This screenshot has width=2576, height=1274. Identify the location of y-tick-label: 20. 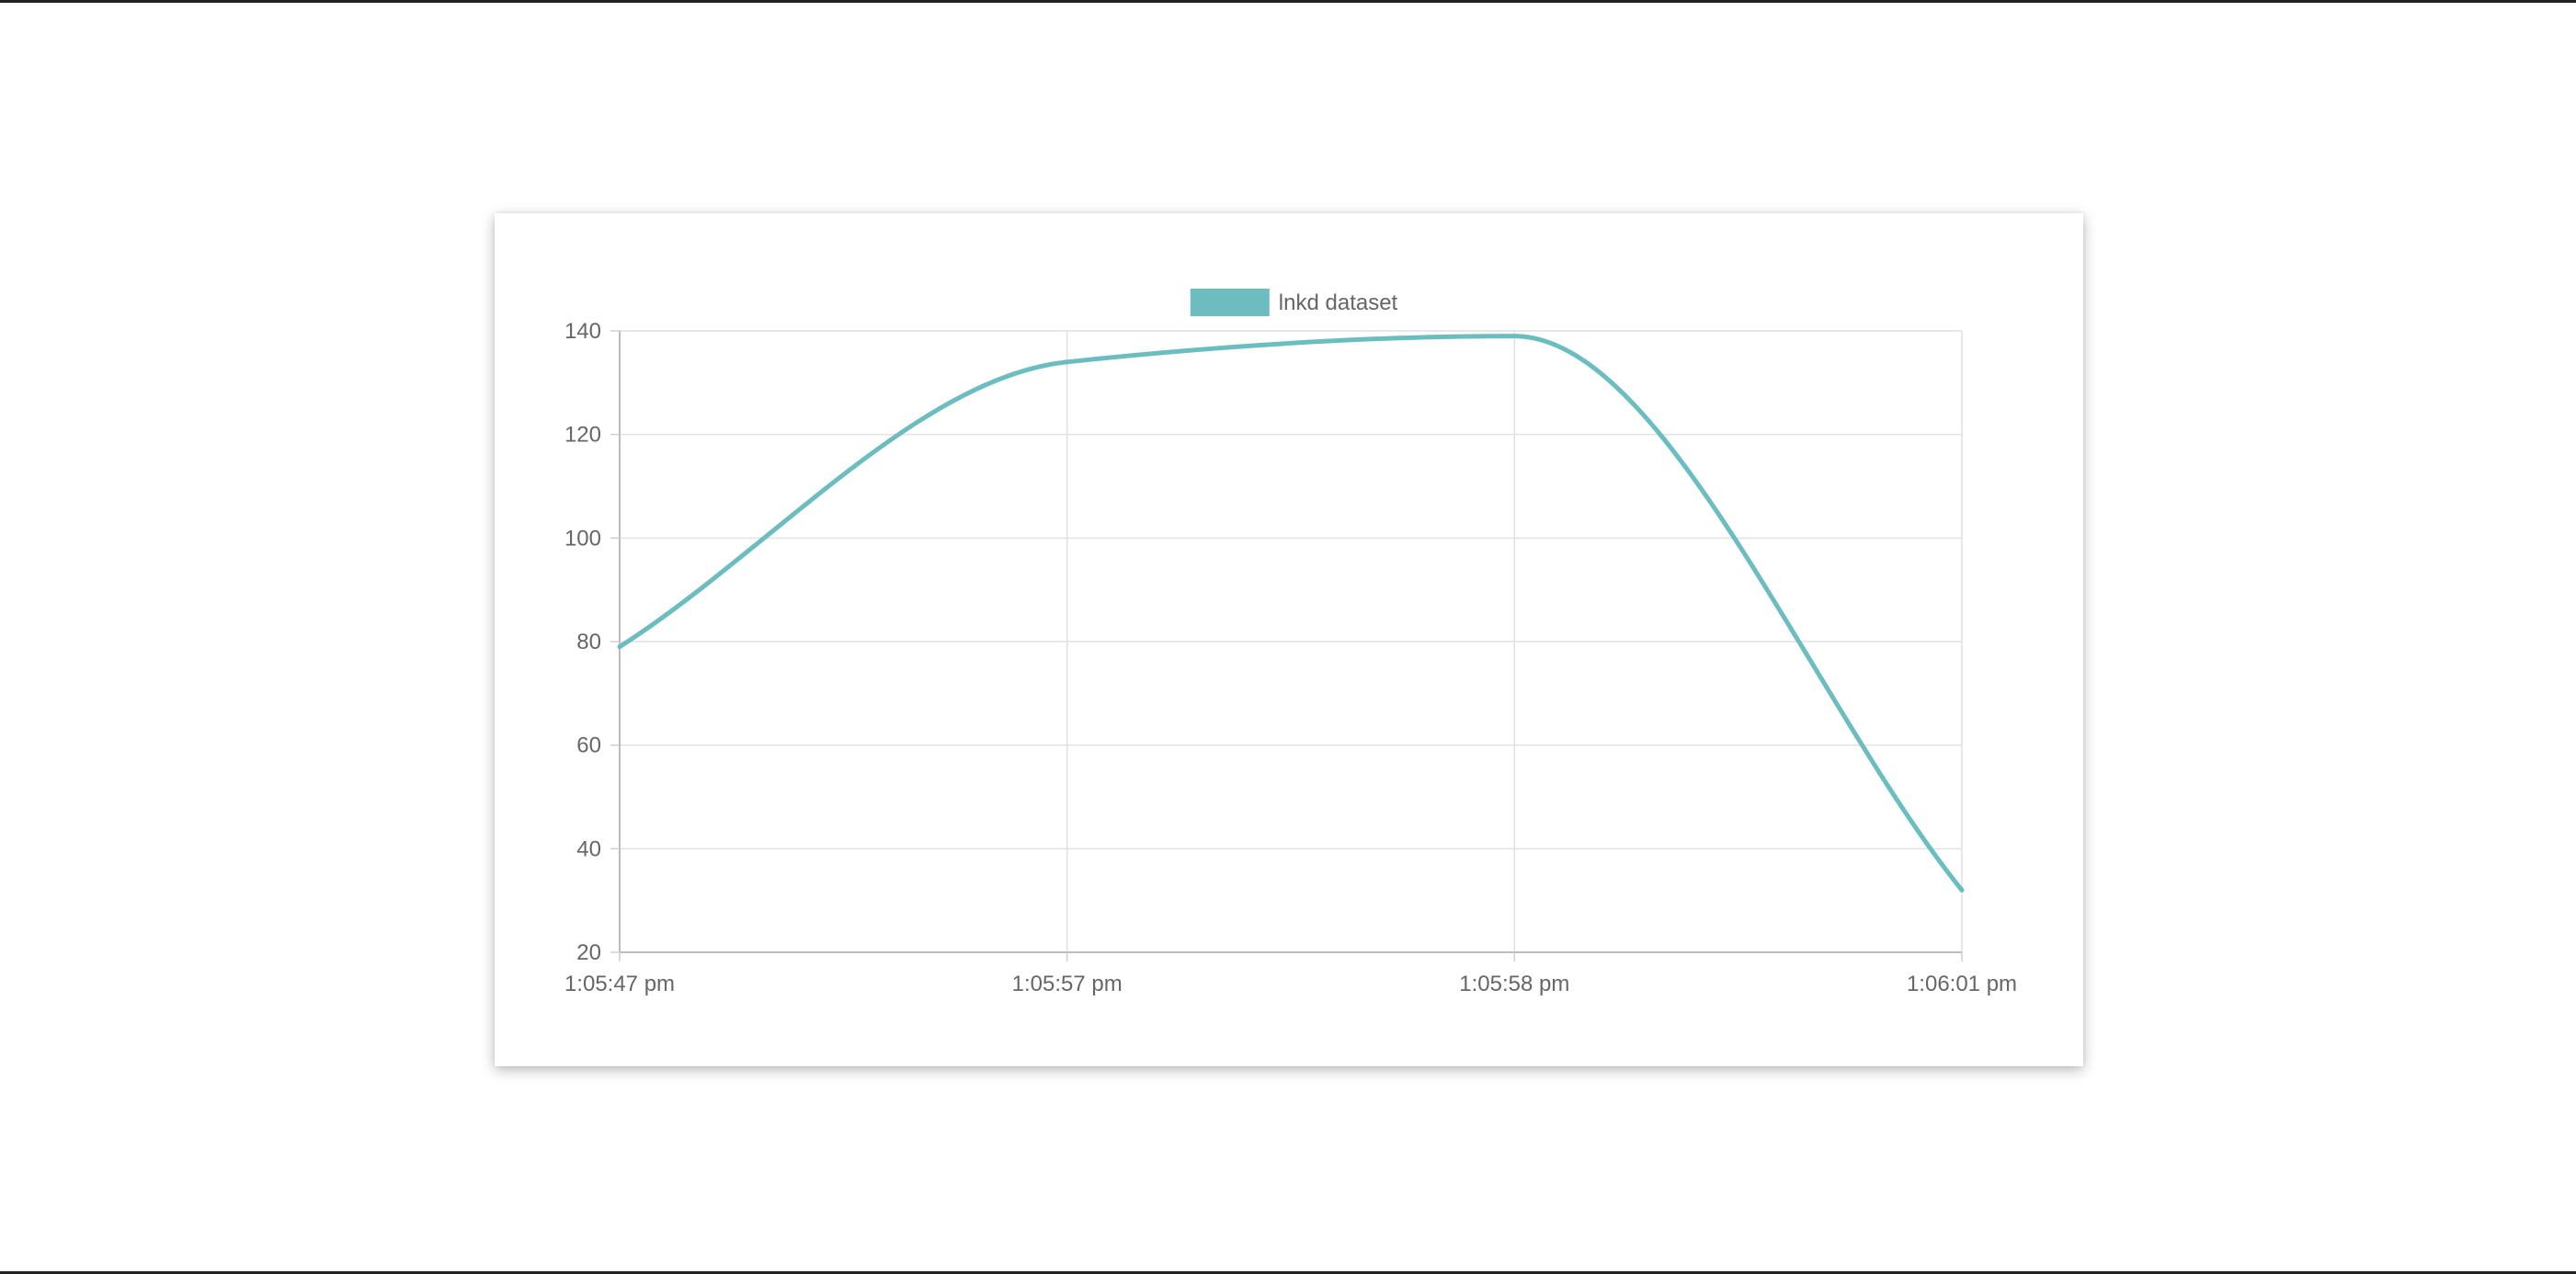
(588, 952).